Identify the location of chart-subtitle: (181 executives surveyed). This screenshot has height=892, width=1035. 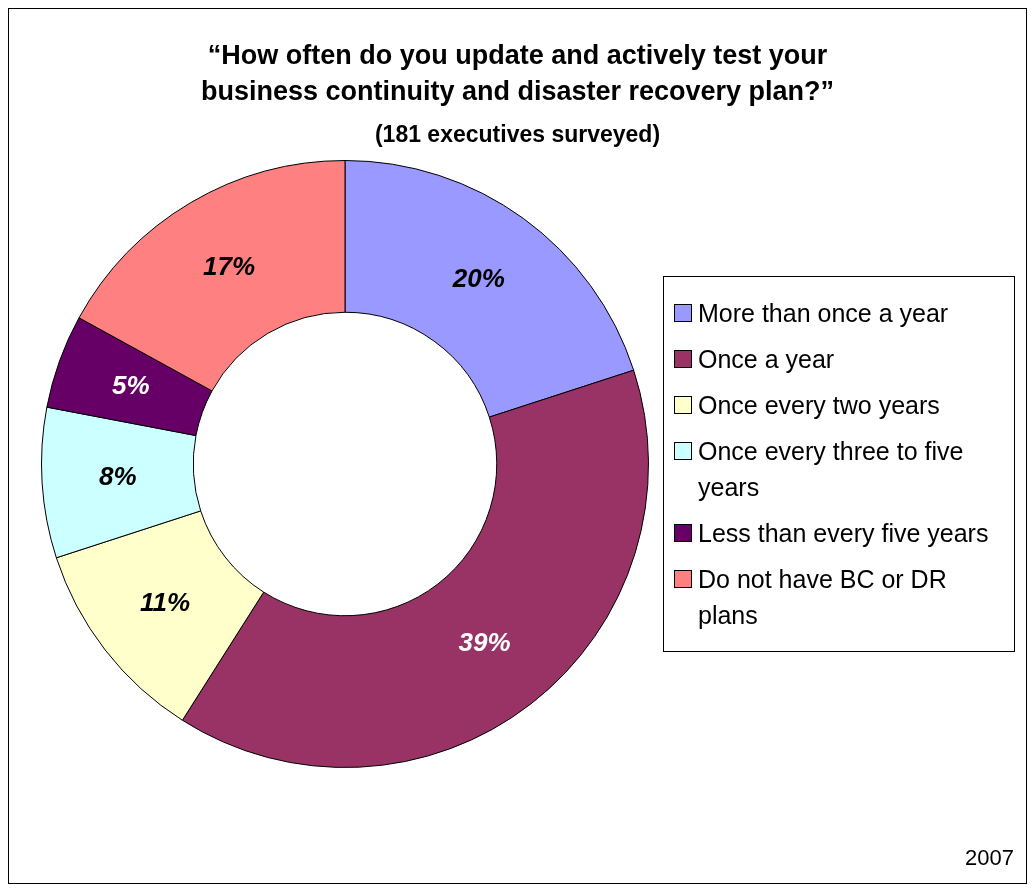
(517, 134).